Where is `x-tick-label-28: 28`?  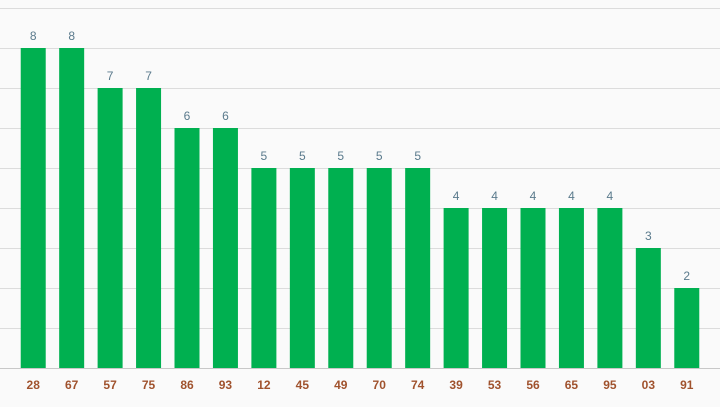 x-tick-label-28: 28 is located at coordinates (34, 385).